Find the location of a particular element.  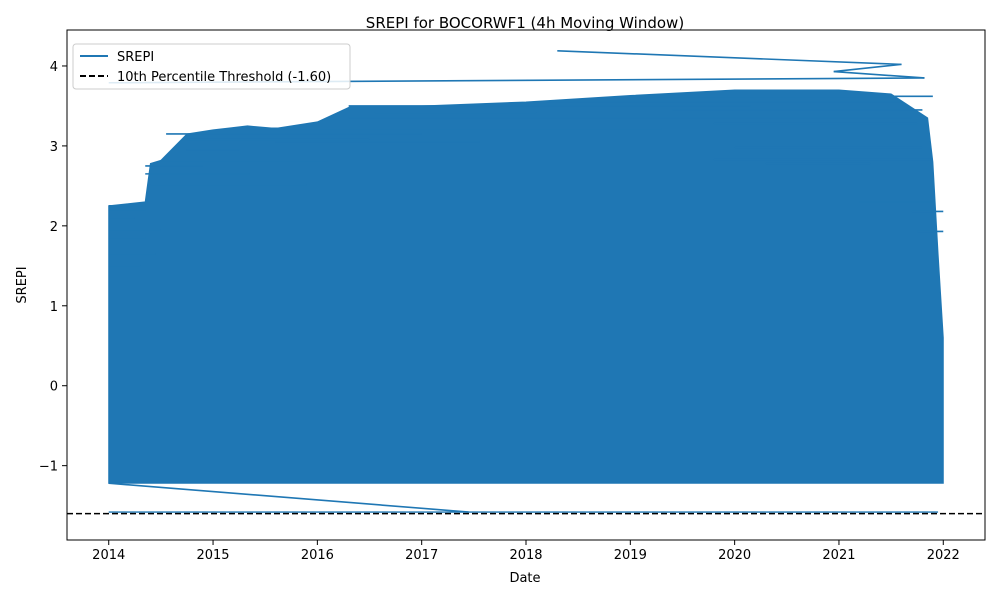

x-tick-label-2016: 2016 is located at coordinates (317, 555).